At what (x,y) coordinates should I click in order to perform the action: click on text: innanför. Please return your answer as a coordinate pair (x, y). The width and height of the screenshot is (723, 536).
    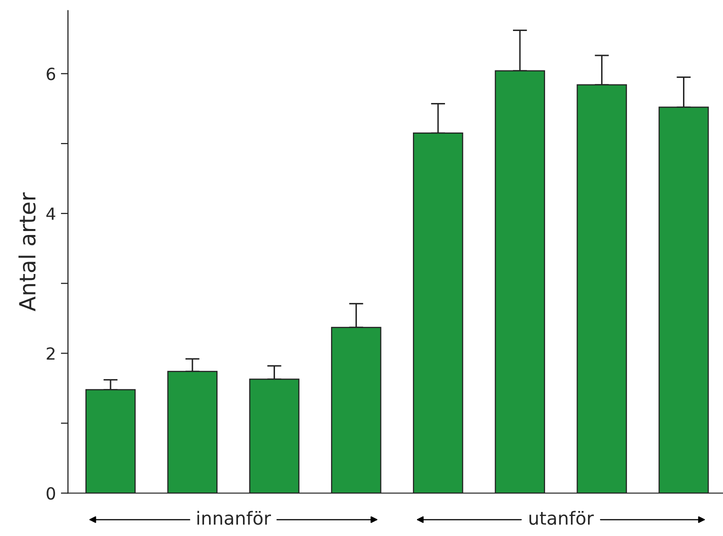
    Looking at the image, I should click on (234, 517).